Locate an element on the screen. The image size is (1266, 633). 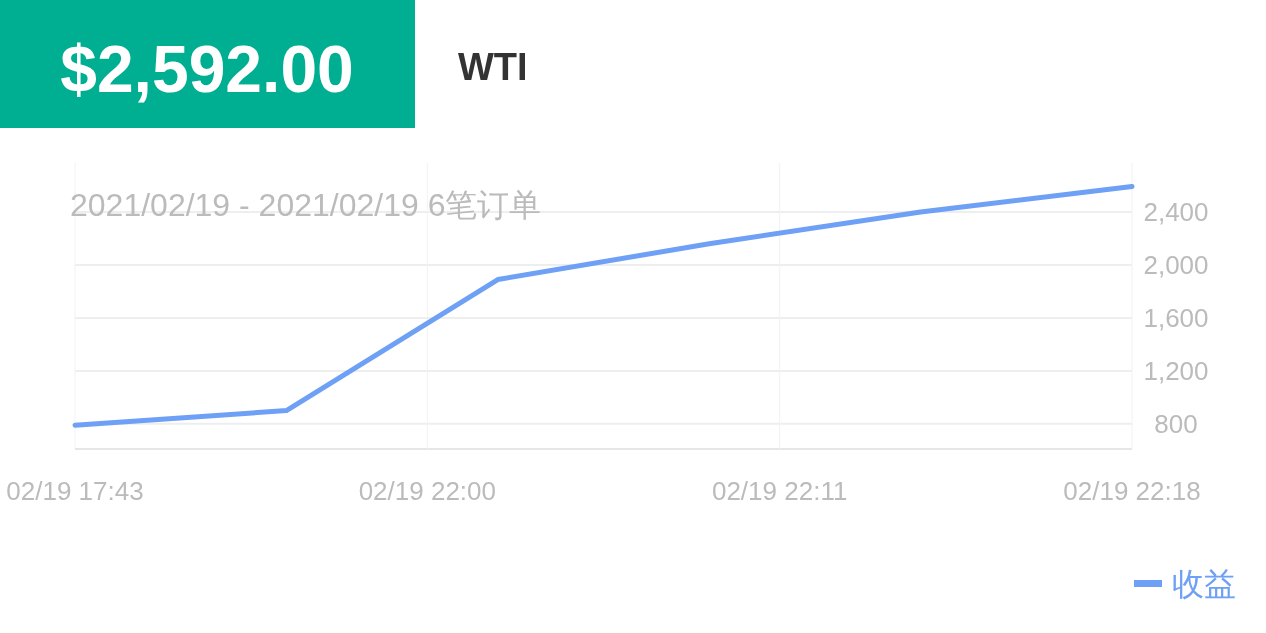
y-tick-label: 1,200 is located at coordinates (1176, 370).